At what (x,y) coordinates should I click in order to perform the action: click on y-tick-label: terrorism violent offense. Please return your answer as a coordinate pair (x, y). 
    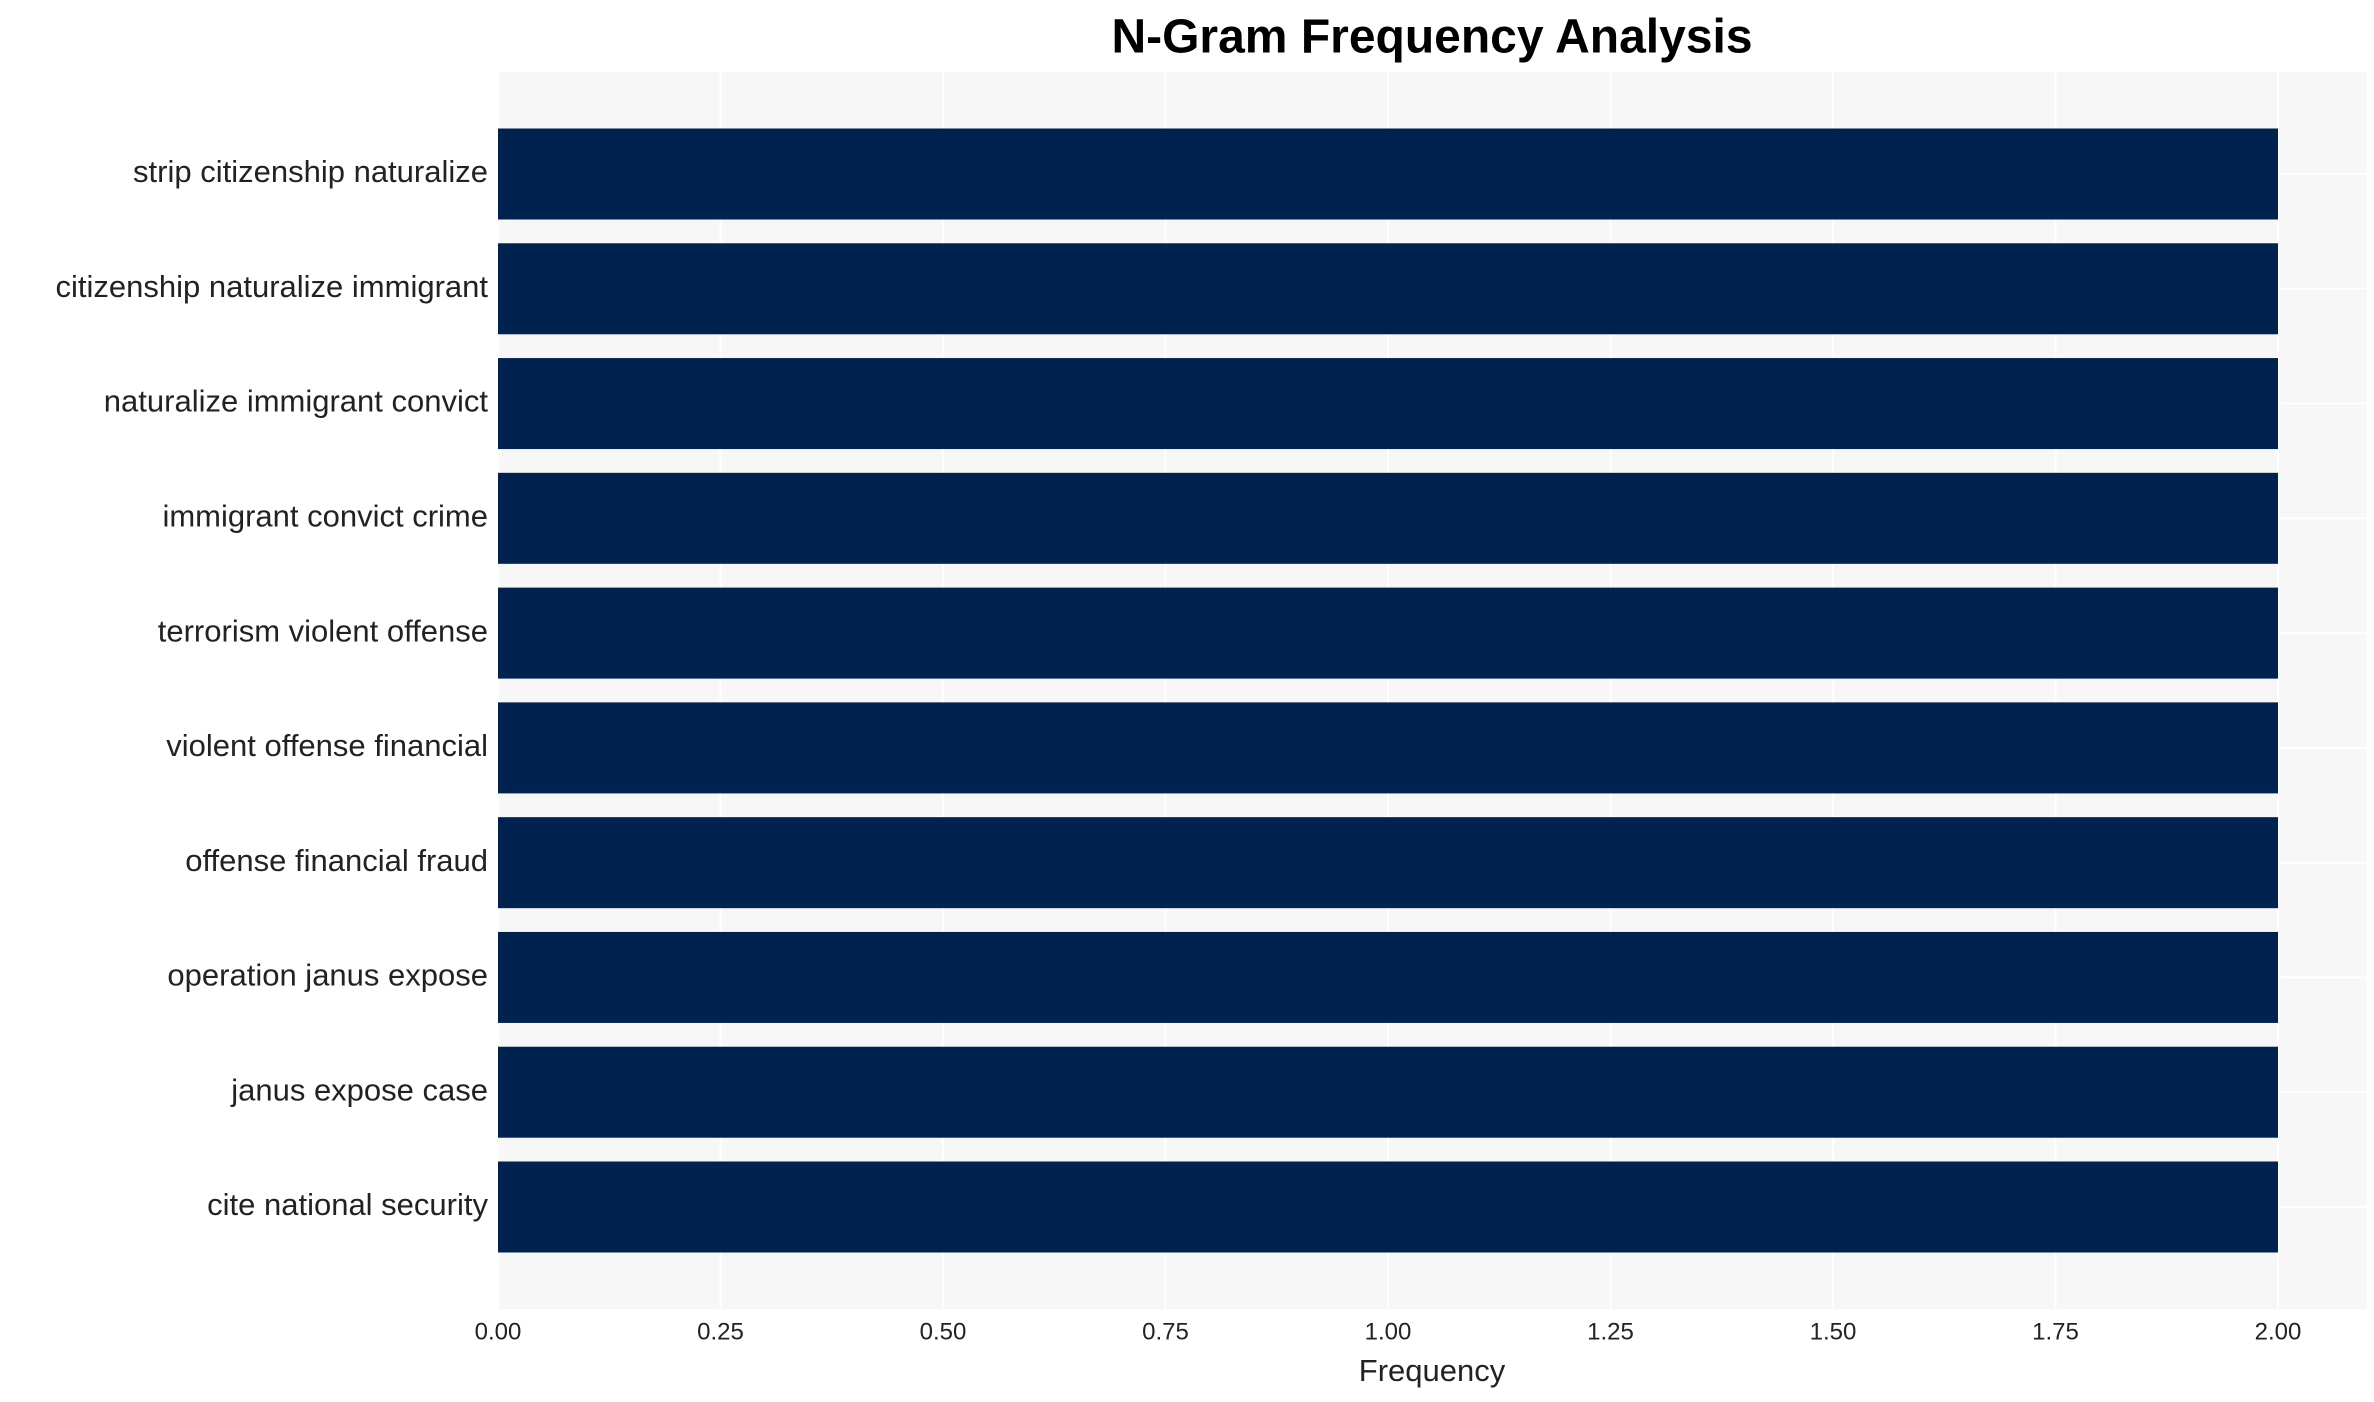
    Looking at the image, I should click on (323, 630).